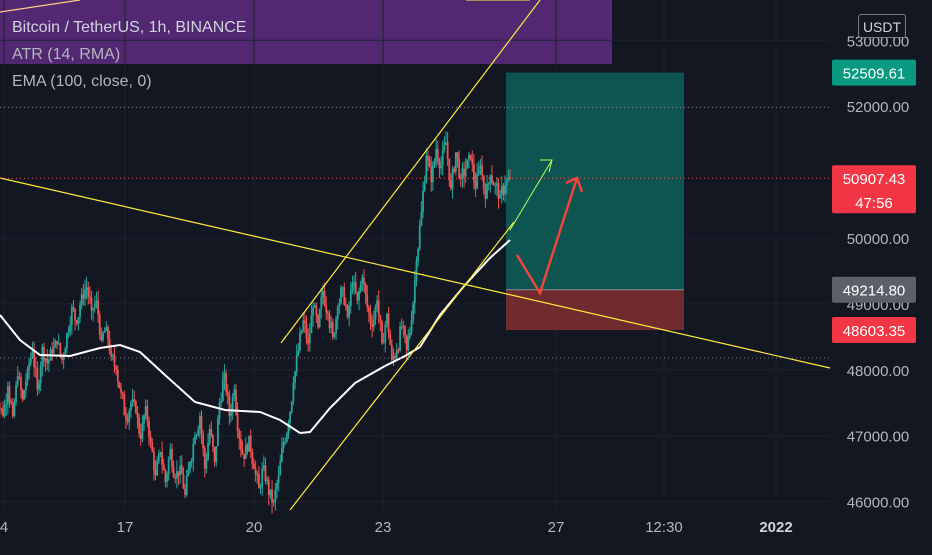 Image resolution: width=932 pixels, height=555 pixels. Describe the element at coordinates (664, 527) in the screenshot. I see `time-tick-label: 12:30` at that location.